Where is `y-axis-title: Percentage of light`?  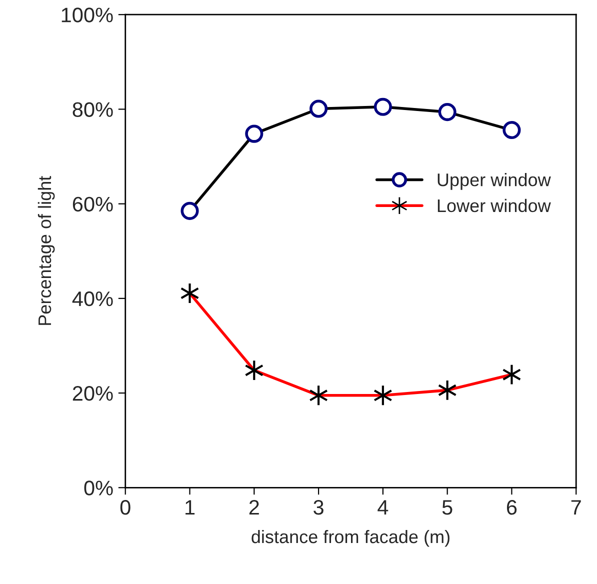
y-axis-title: Percentage of light is located at coordinates (46, 250).